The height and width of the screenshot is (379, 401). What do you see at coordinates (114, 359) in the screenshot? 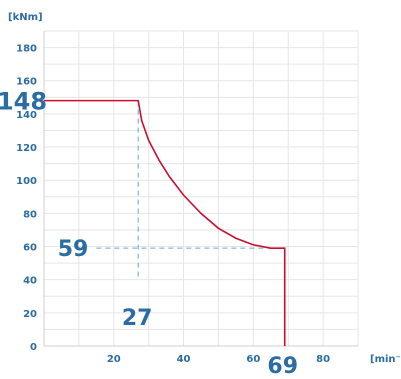
I see `x-tick-label: 20` at bounding box center [114, 359].